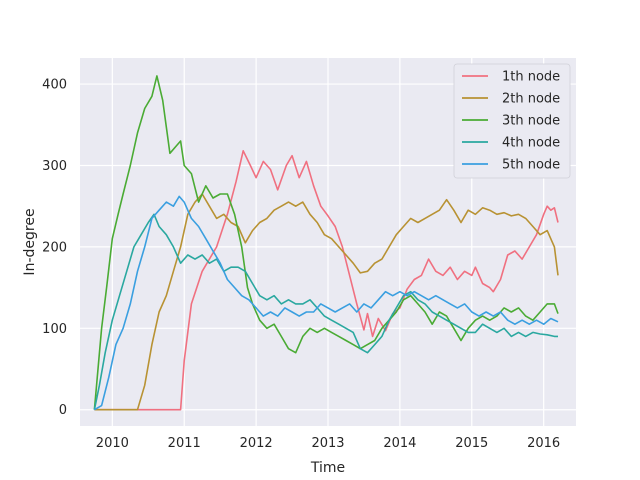 This screenshot has width=640, height=480. What do you see at coordinates (399, 443) in the screenshot?
I see `x-tick-label-4: 2014` at bounding box center [399, 443].